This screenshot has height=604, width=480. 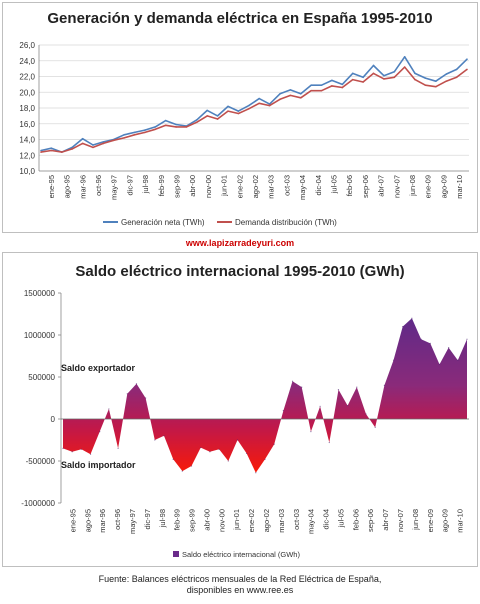 I want to click on y-tick-label: 0, so click(x=53, y=419).